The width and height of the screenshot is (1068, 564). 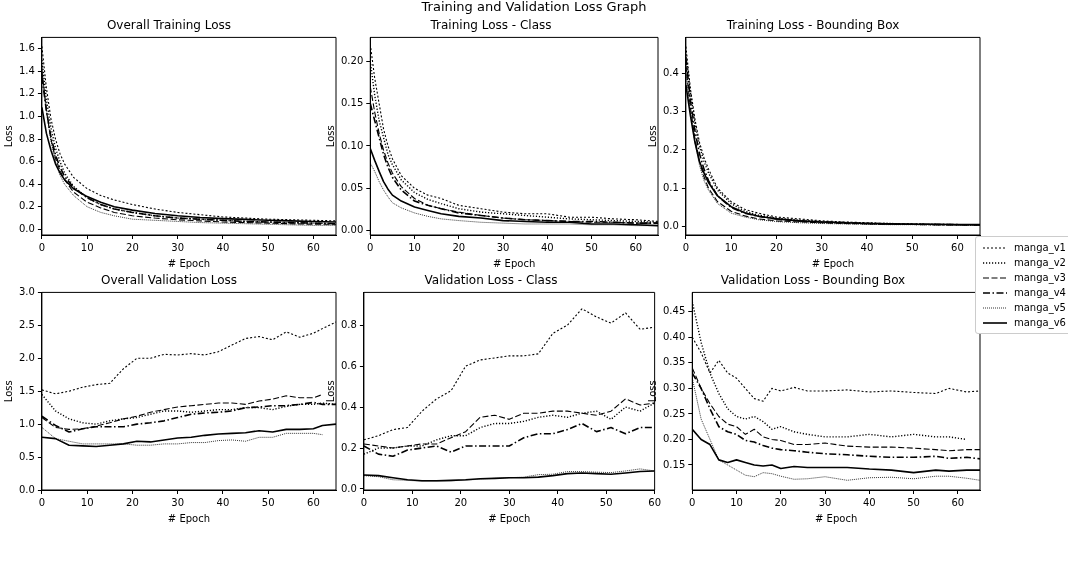 I want to click on y-tick-label: 2.0, so click(x=27, y=357).